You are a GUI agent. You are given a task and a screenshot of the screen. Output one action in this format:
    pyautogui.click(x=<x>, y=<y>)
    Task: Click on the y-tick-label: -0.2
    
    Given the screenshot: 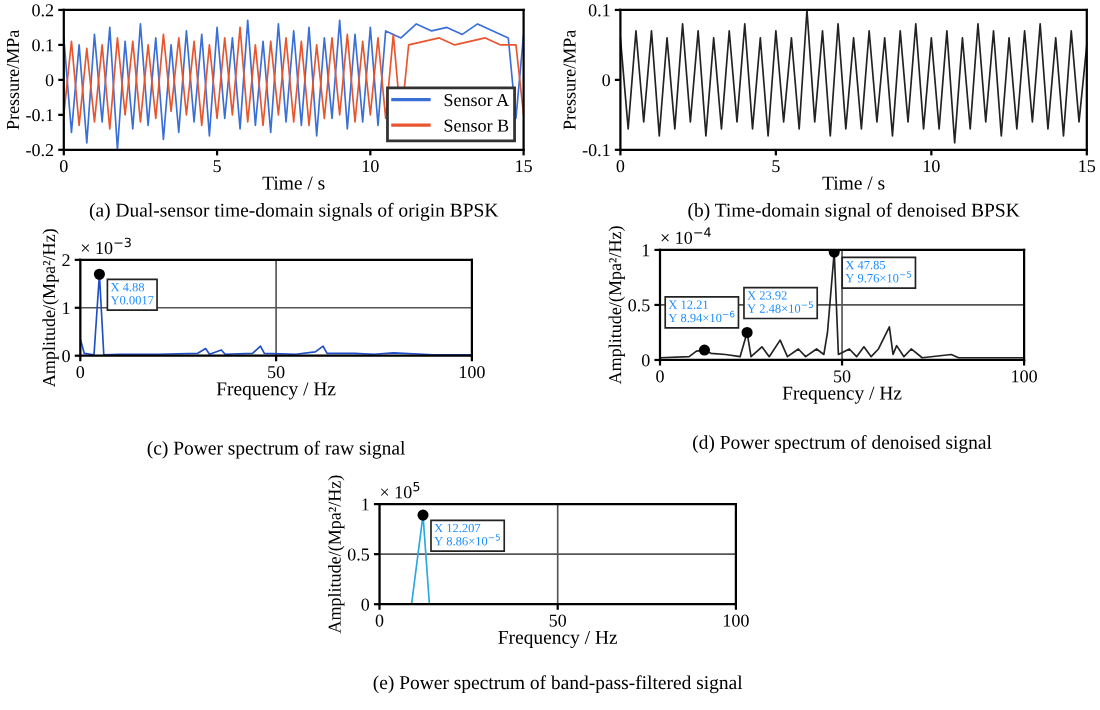 What is the action you would take?
    pyautogui.click(x=40, y=150)
    